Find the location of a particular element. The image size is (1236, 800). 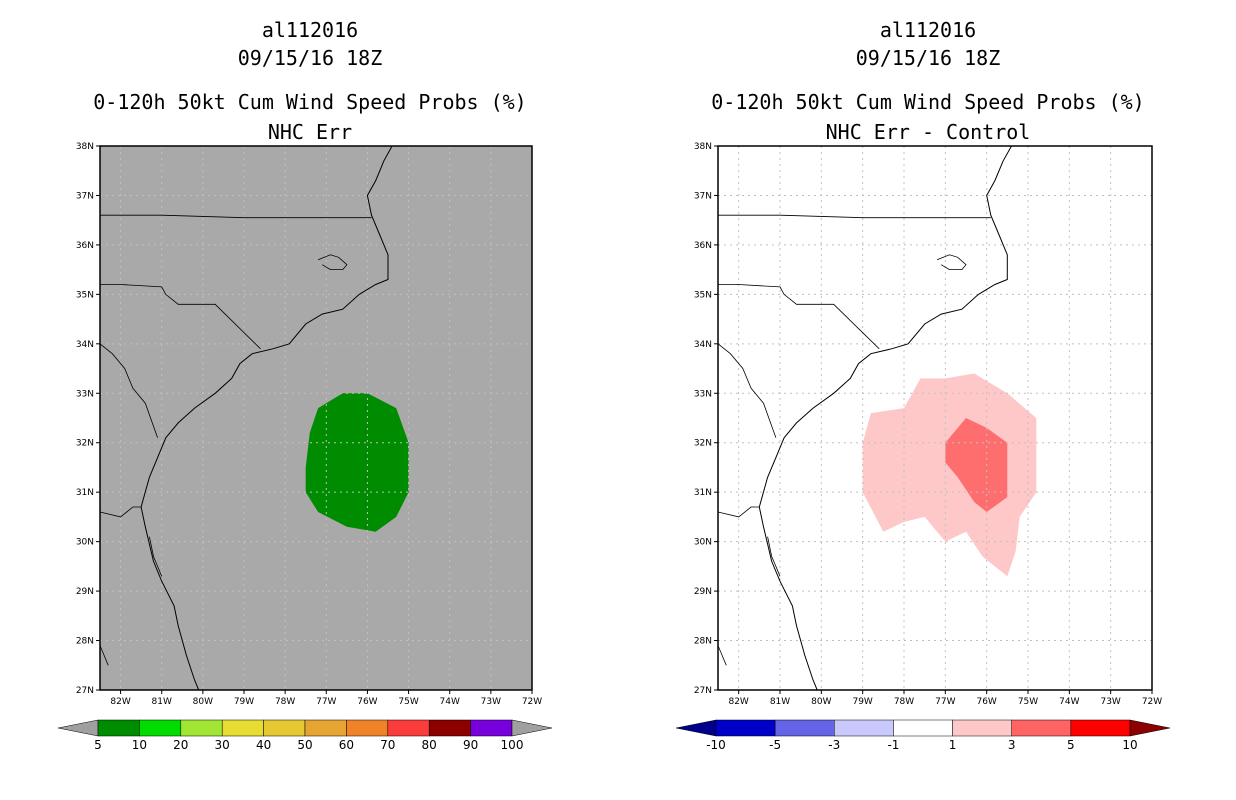

colorbar-label: 90 is located at coordinates (470, 745).